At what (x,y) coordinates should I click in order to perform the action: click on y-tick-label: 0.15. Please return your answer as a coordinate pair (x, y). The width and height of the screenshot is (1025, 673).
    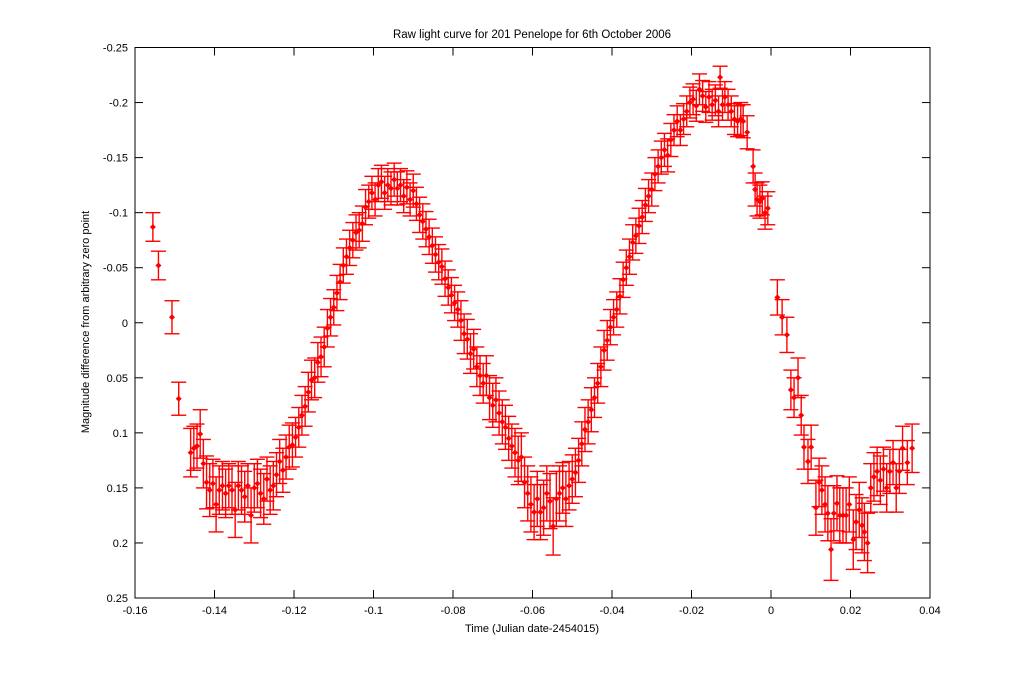
    Looking at the image, I should click on (117, 489).